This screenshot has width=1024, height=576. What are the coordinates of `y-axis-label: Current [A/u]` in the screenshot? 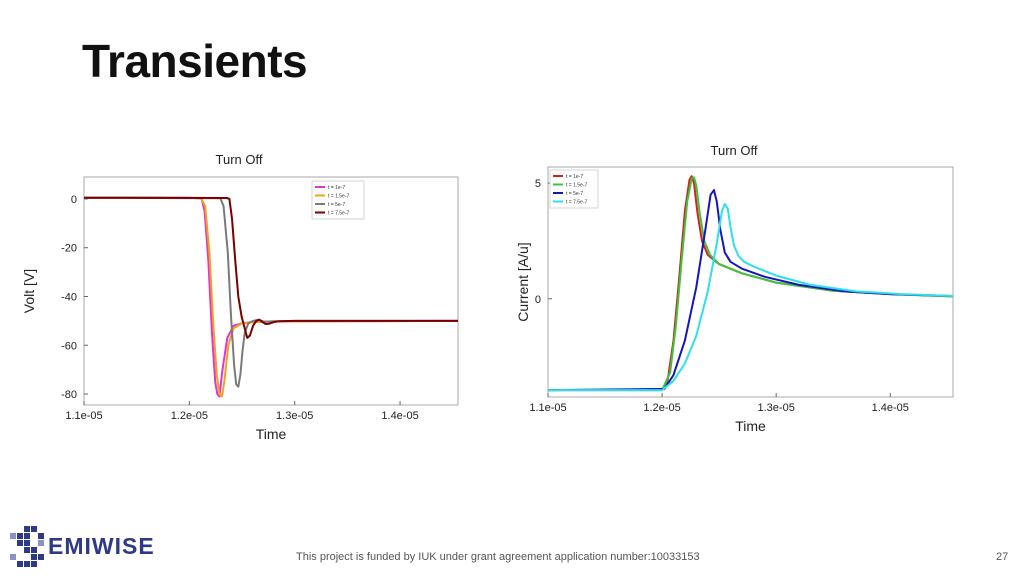 It's located at (523, 281).